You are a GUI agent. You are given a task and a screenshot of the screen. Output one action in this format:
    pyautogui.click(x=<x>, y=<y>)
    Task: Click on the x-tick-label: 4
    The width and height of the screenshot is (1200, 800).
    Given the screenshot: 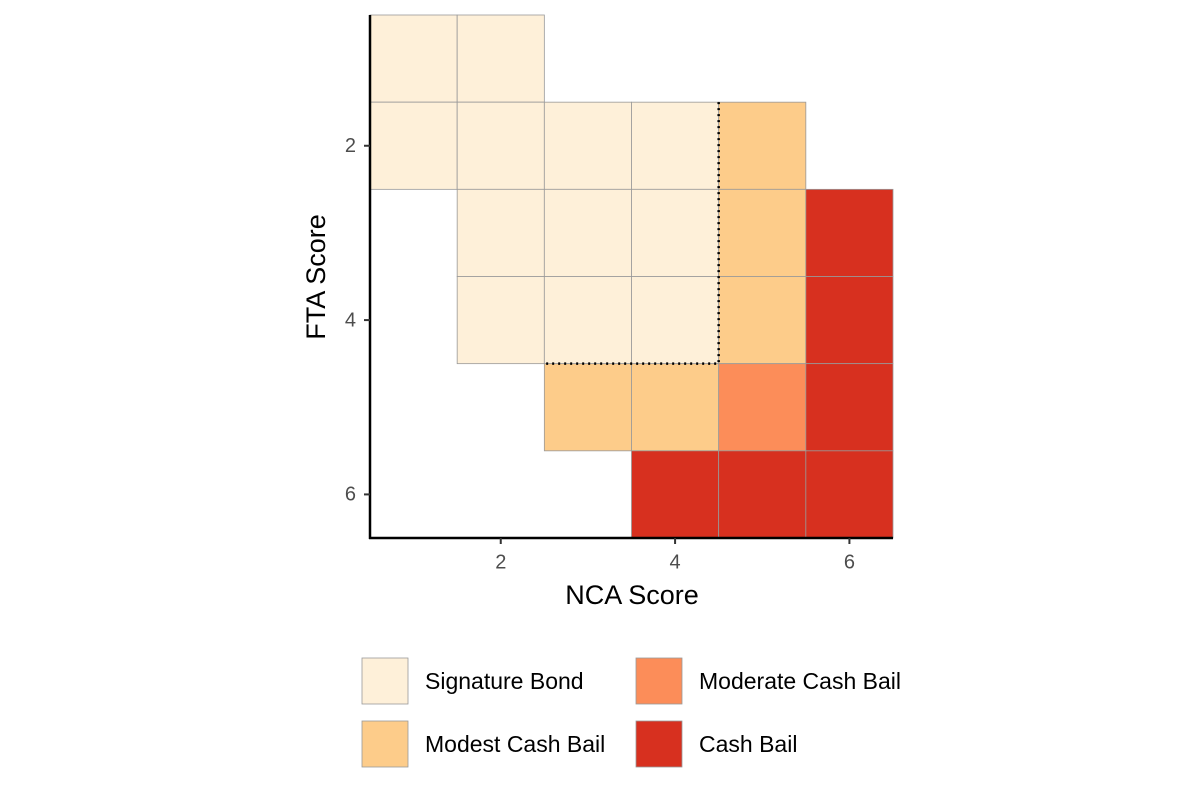 What is the action you would take?
    pyautogui.click(x=675, y=562)
    